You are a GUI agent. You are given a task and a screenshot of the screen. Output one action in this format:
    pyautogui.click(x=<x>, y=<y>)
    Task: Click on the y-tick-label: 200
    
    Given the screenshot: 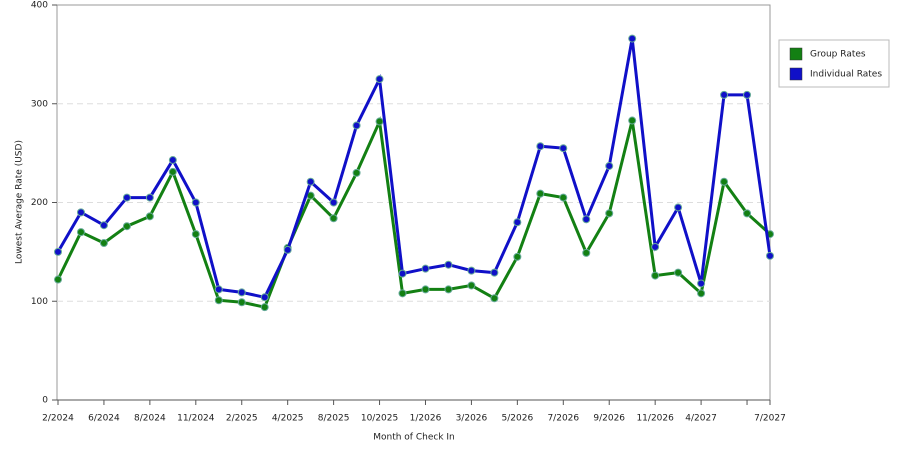 What is the action you would take?
    pyautogui.click(x=39, y=203)
    